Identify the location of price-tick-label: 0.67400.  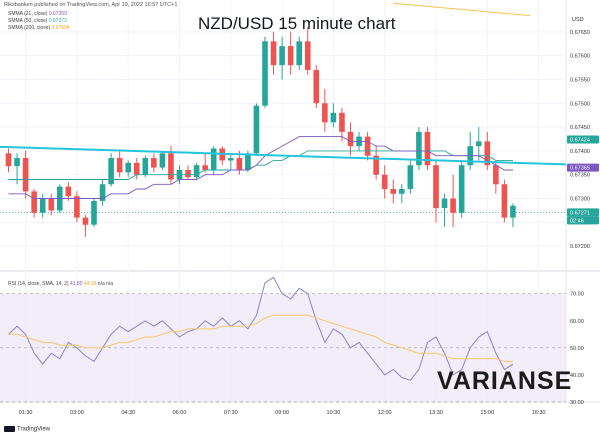
(580, 152).